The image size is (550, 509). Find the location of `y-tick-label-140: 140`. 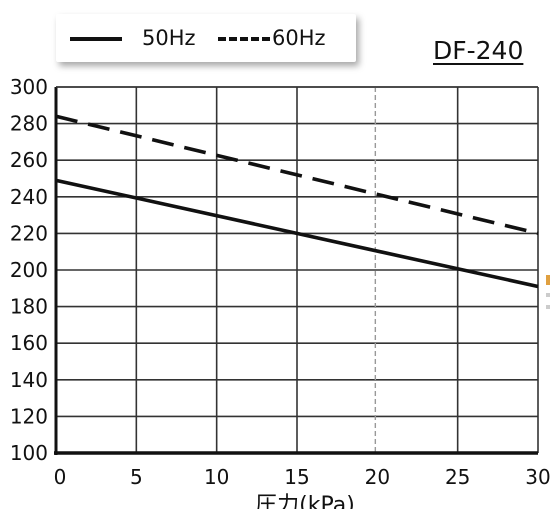

y-tick-label-140: 140 is located at coordinates (29, 380).